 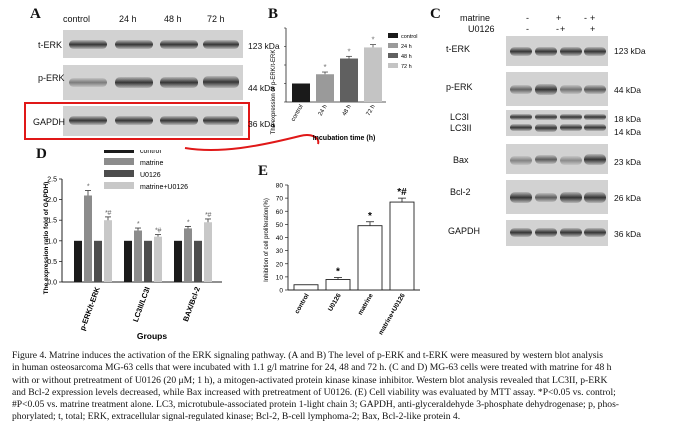 I want to click on y-tick-label: 2.0, so click(x=52, y=200).